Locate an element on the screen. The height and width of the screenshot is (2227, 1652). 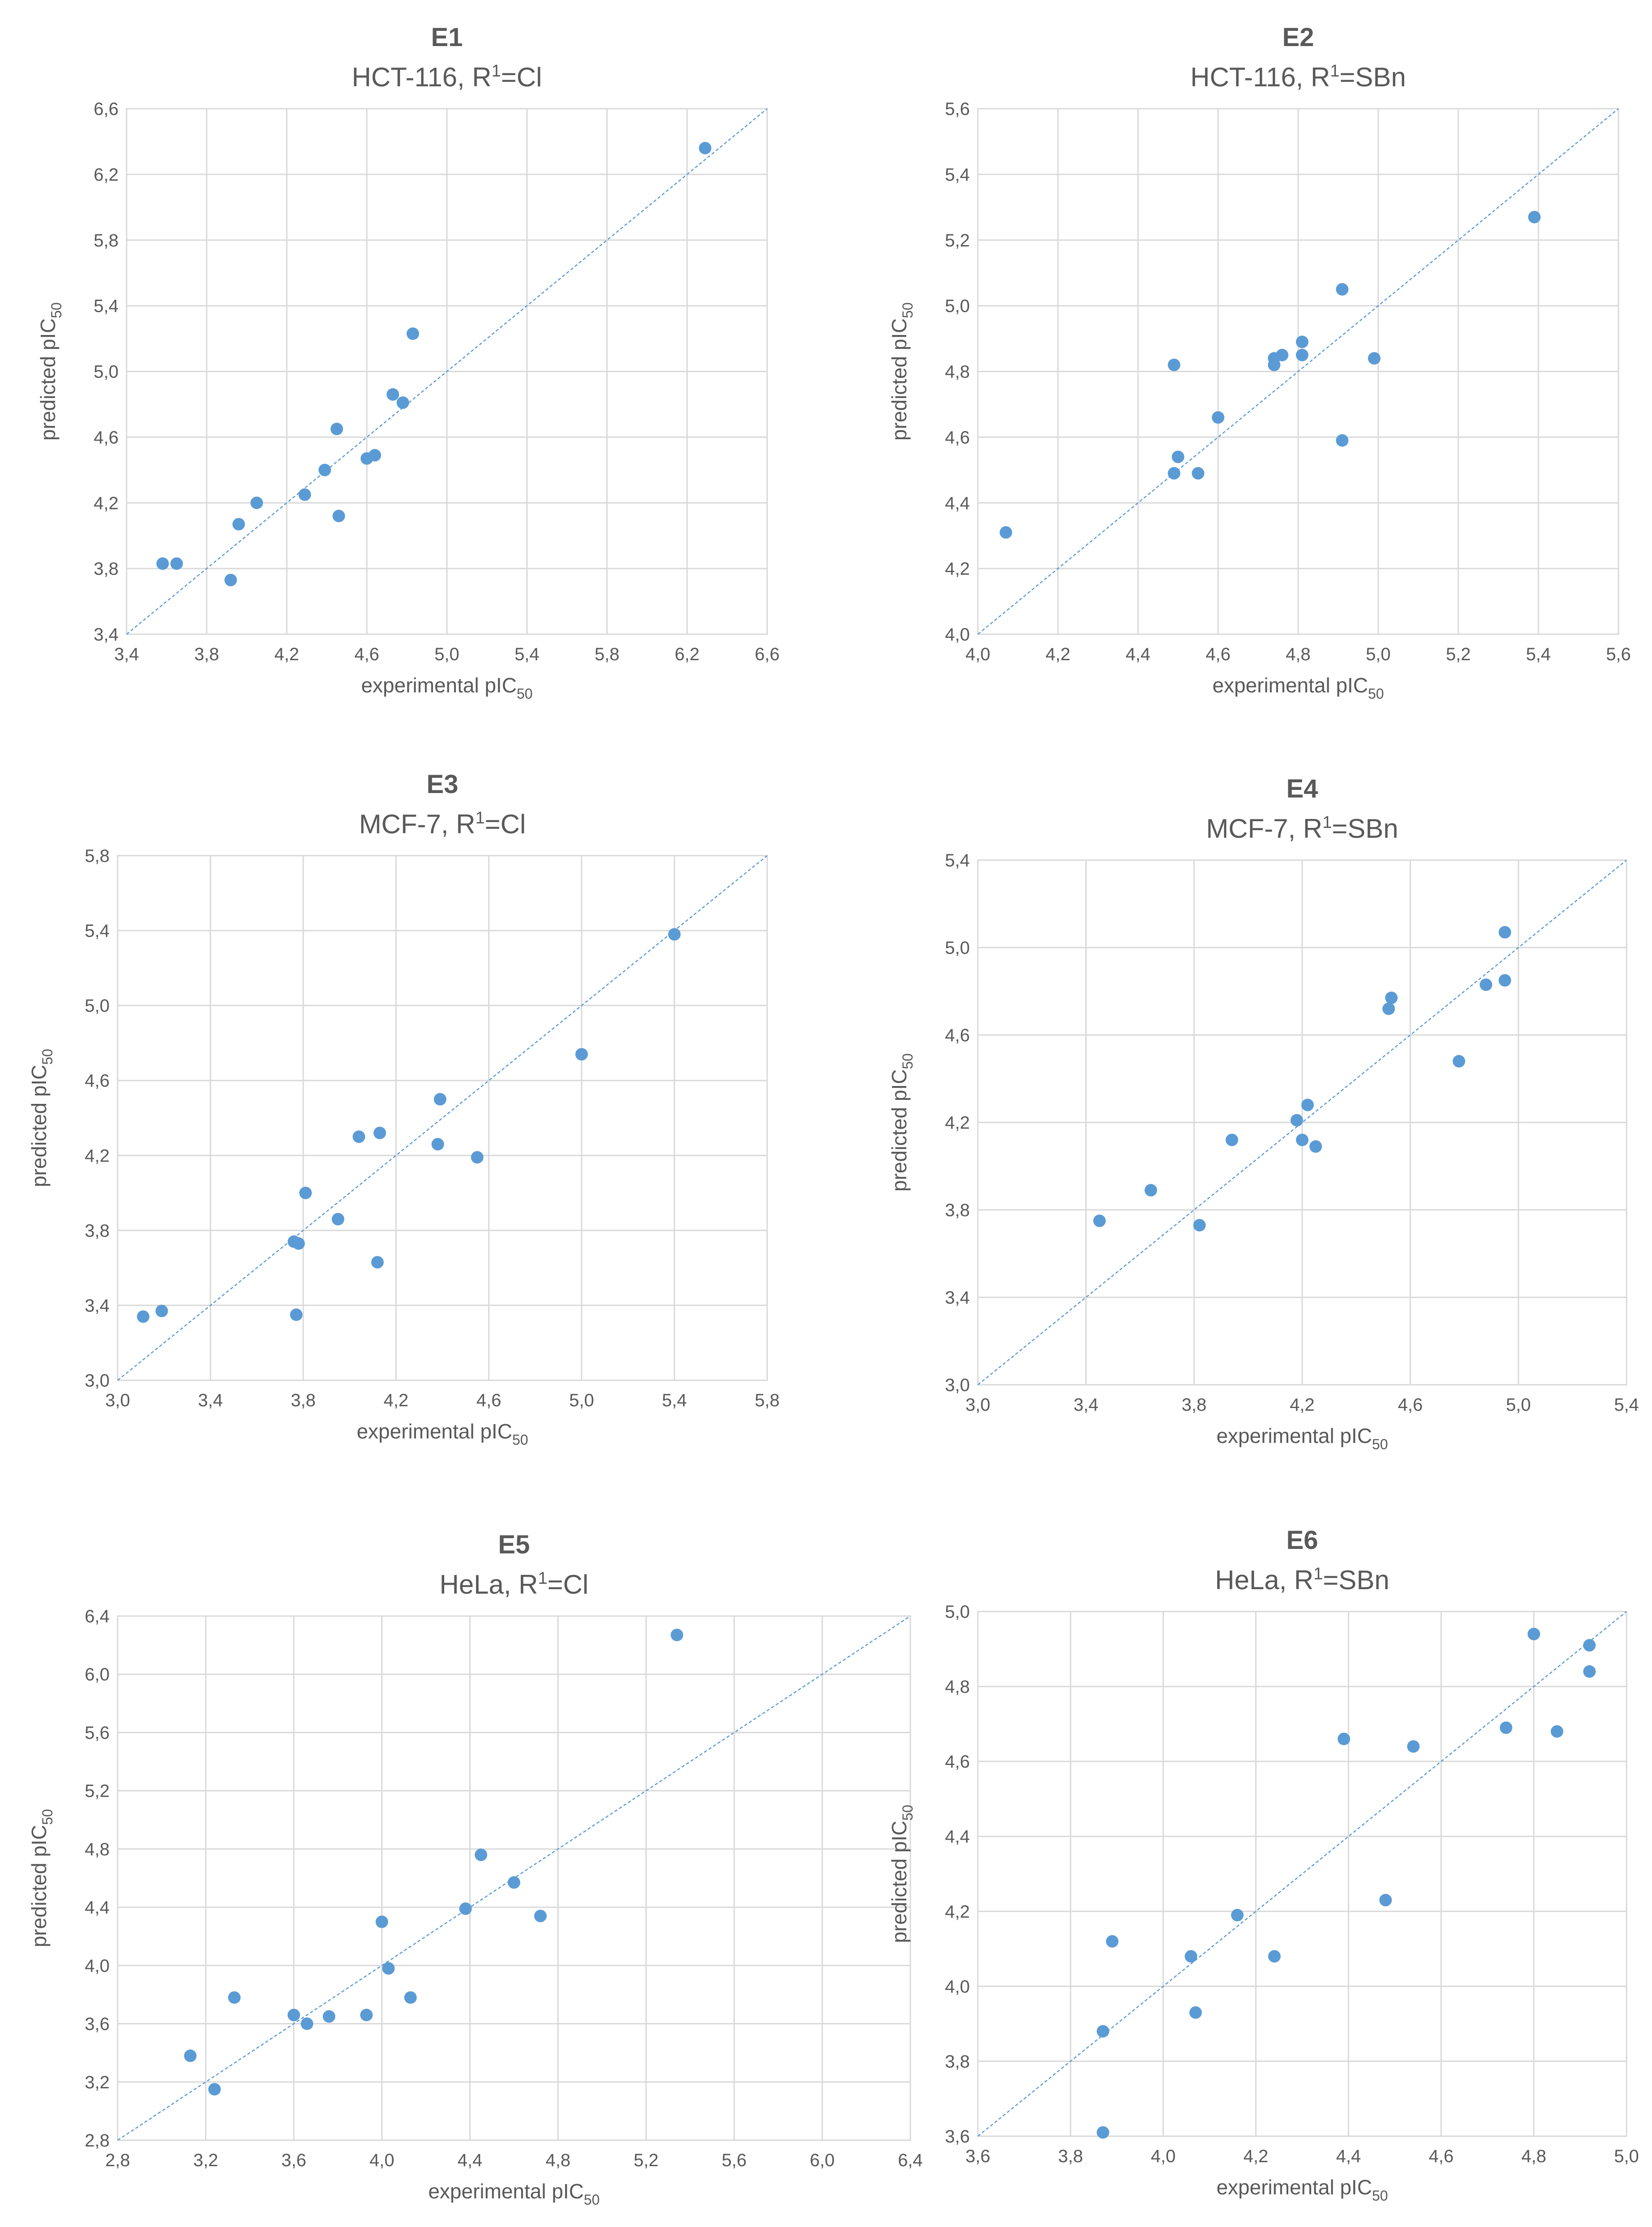
subtitle-cell-line: MCF-7, R is located at coordinates (1264, 829).